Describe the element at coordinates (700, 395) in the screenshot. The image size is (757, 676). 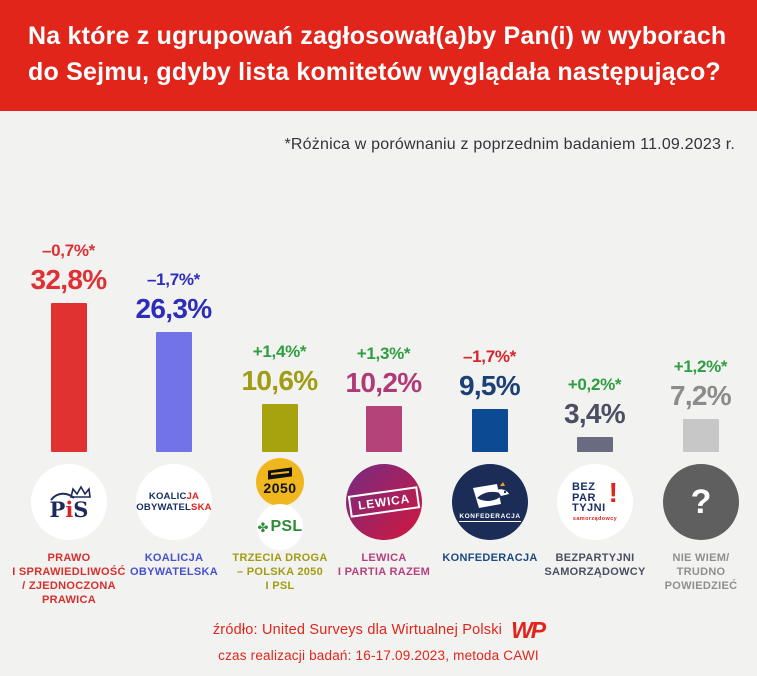
I see `value-label: 7,2%` at that location.